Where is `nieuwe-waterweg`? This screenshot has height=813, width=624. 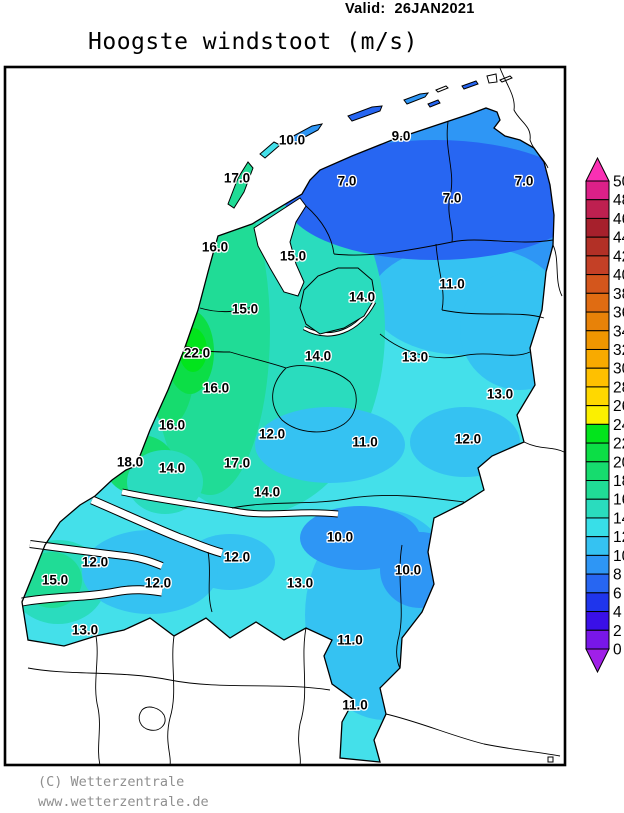
nieuwe-waterweg is located at coordinates (230, 503).